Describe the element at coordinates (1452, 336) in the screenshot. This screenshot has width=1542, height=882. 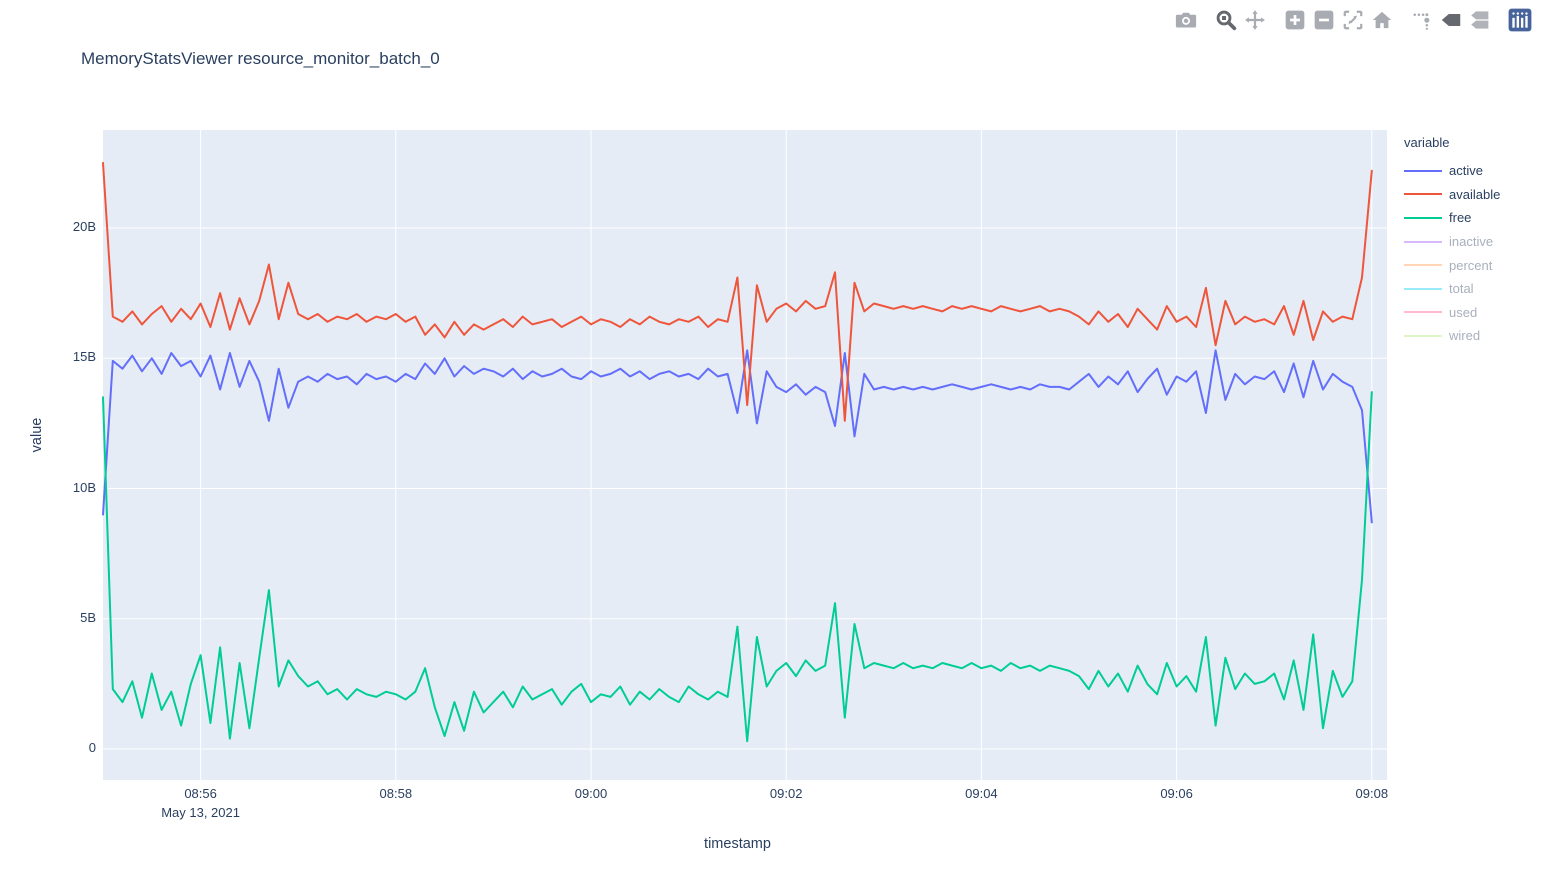
I see `legend-item-wired: wired` at that location.